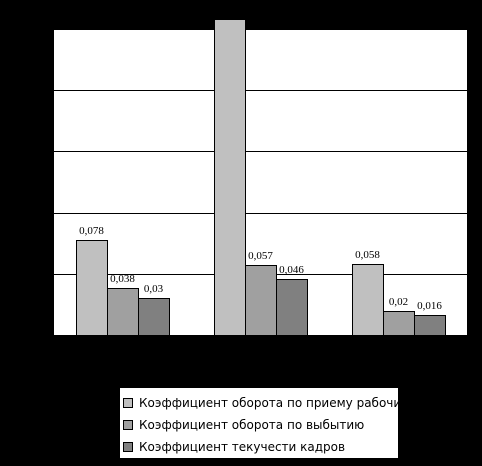  What do you see at coordinates (128, 425) in the screenshot?
I see `legend-swatch-leave` at bounding box center [128, 425].